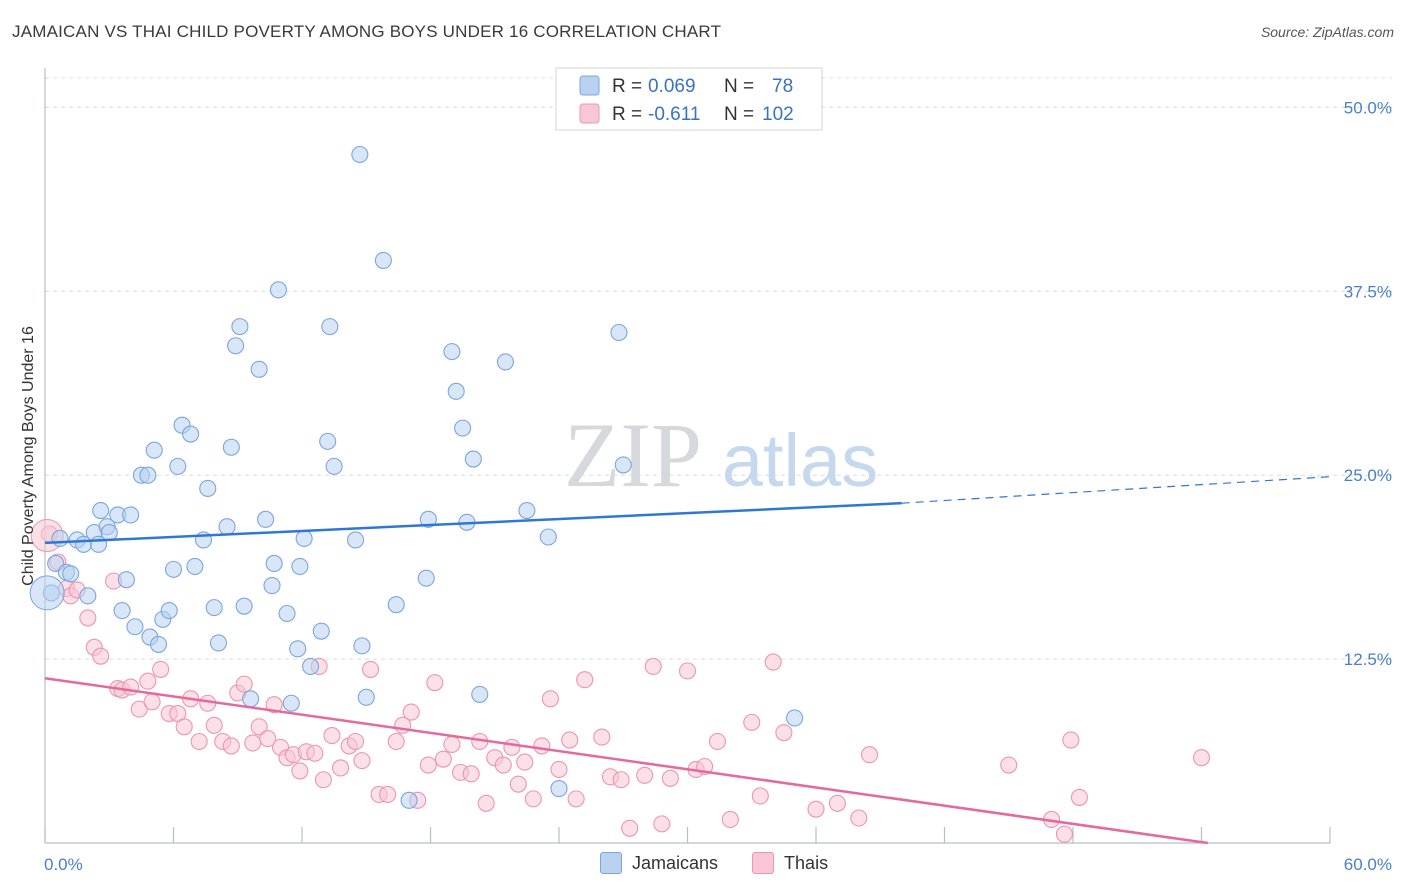  I want to click on jamaican-trend-line, so click(473, 523).